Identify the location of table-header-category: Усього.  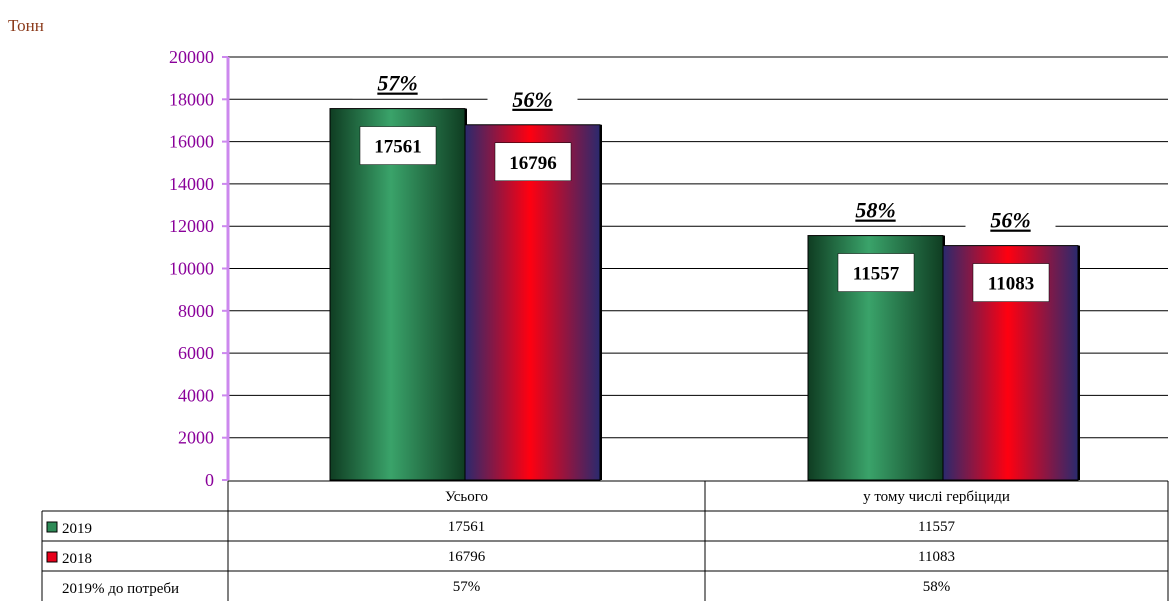
(466, 497).